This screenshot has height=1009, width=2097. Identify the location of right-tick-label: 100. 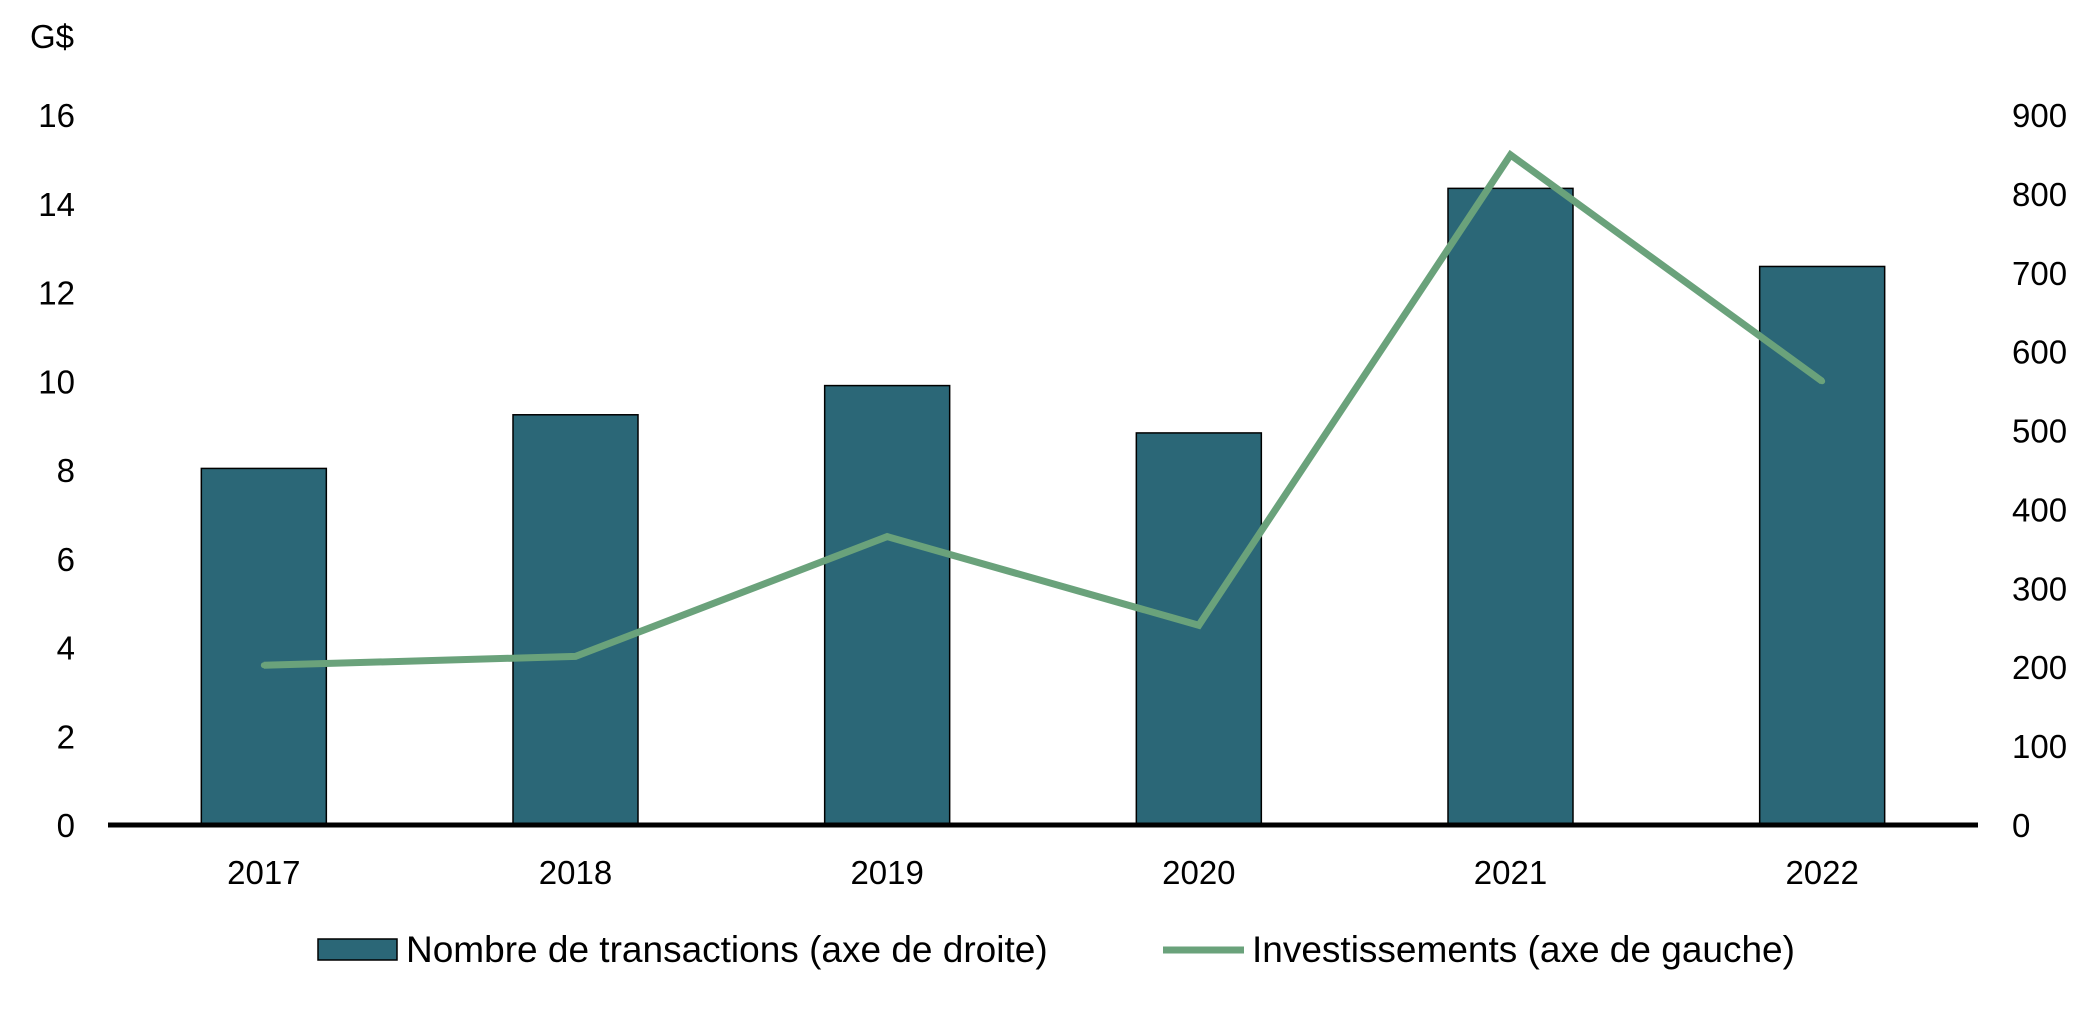
(2039, 746).